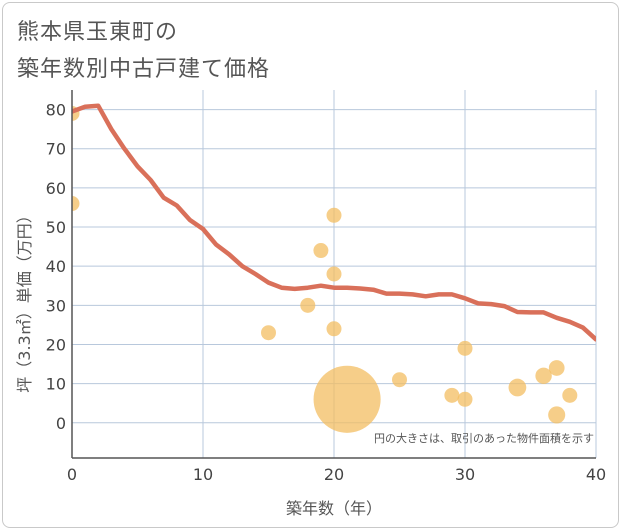  I want to click on bubble-size-note: 円の大きさは、取引のあった物件面積を示す, so click(484, 438).